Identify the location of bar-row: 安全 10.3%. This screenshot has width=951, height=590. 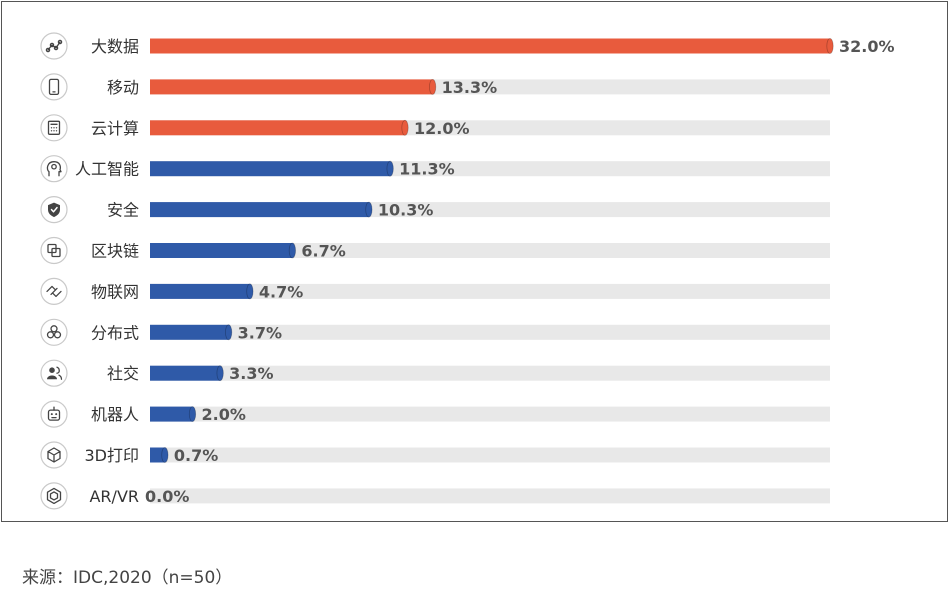
(435, 210).